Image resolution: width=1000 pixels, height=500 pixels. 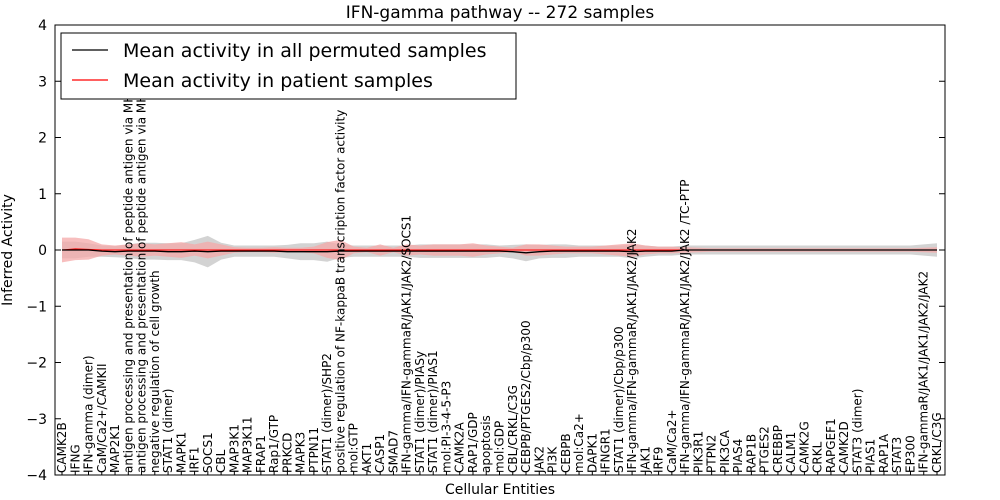 I want to click on x-tick-label: CAMK2D, so click(x=844, y=447).